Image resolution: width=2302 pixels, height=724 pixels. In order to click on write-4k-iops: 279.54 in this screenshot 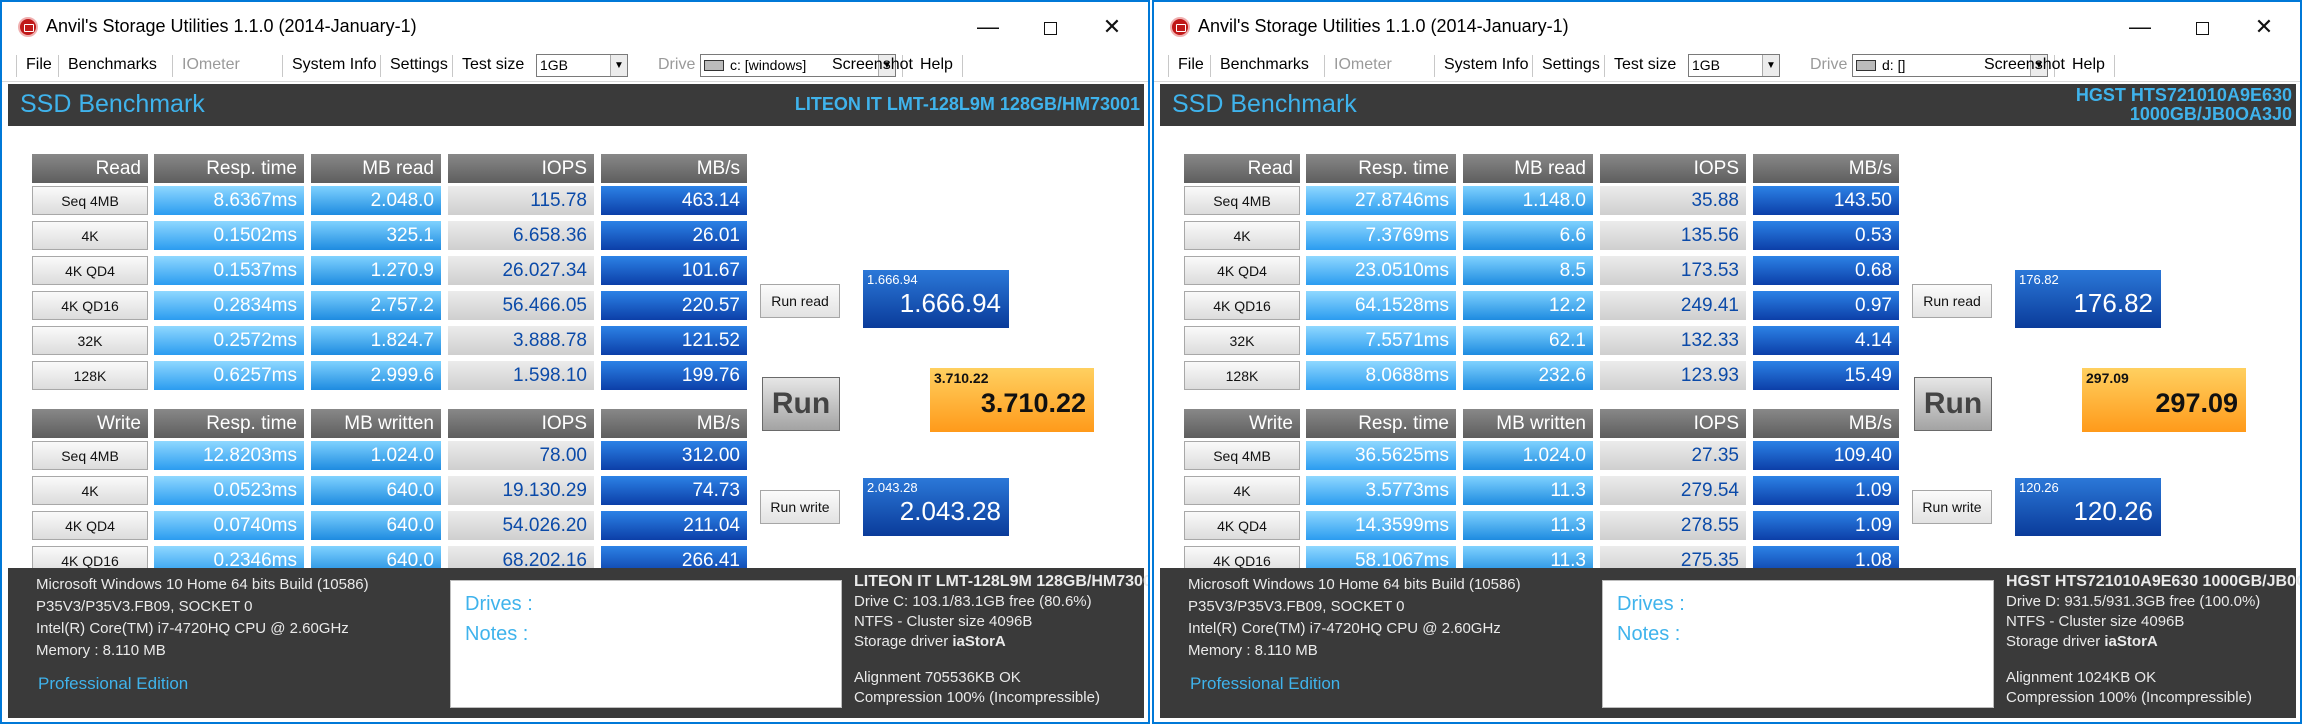, I will do `click(1673, 490)`.